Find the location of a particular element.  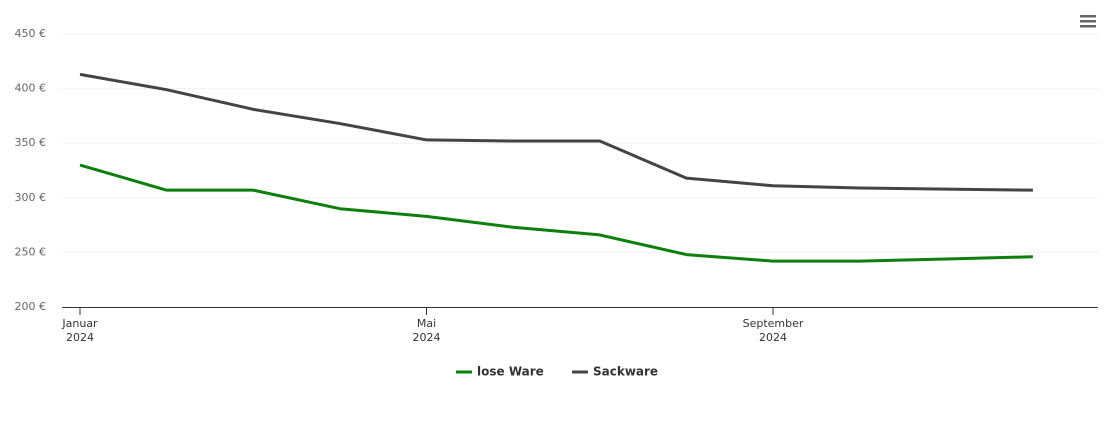

legend-label: lose Ware is located at coordinates (510, 372).